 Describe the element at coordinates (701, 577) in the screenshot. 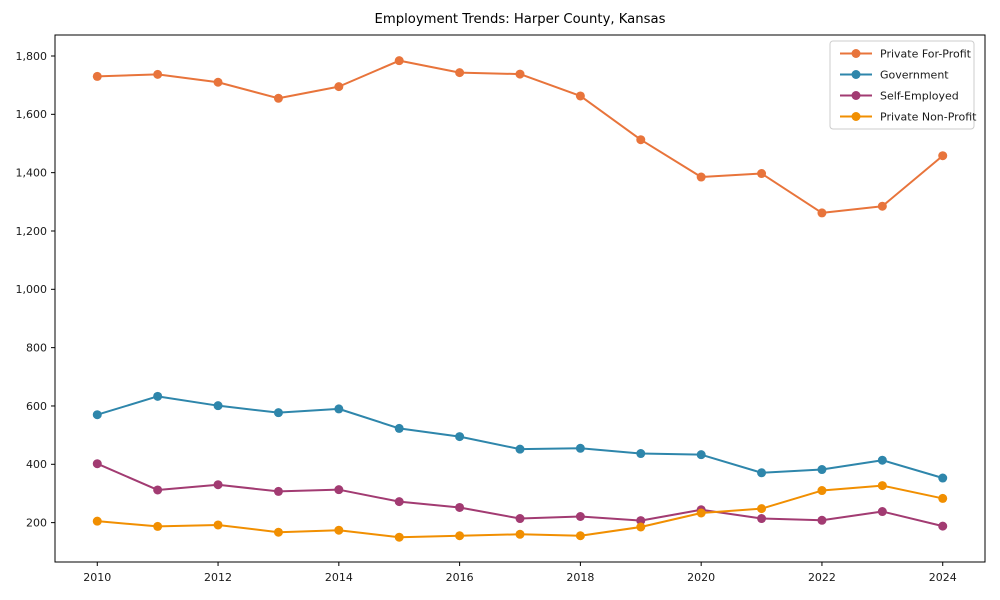

I see `x-tick-label: 2020` at that location.